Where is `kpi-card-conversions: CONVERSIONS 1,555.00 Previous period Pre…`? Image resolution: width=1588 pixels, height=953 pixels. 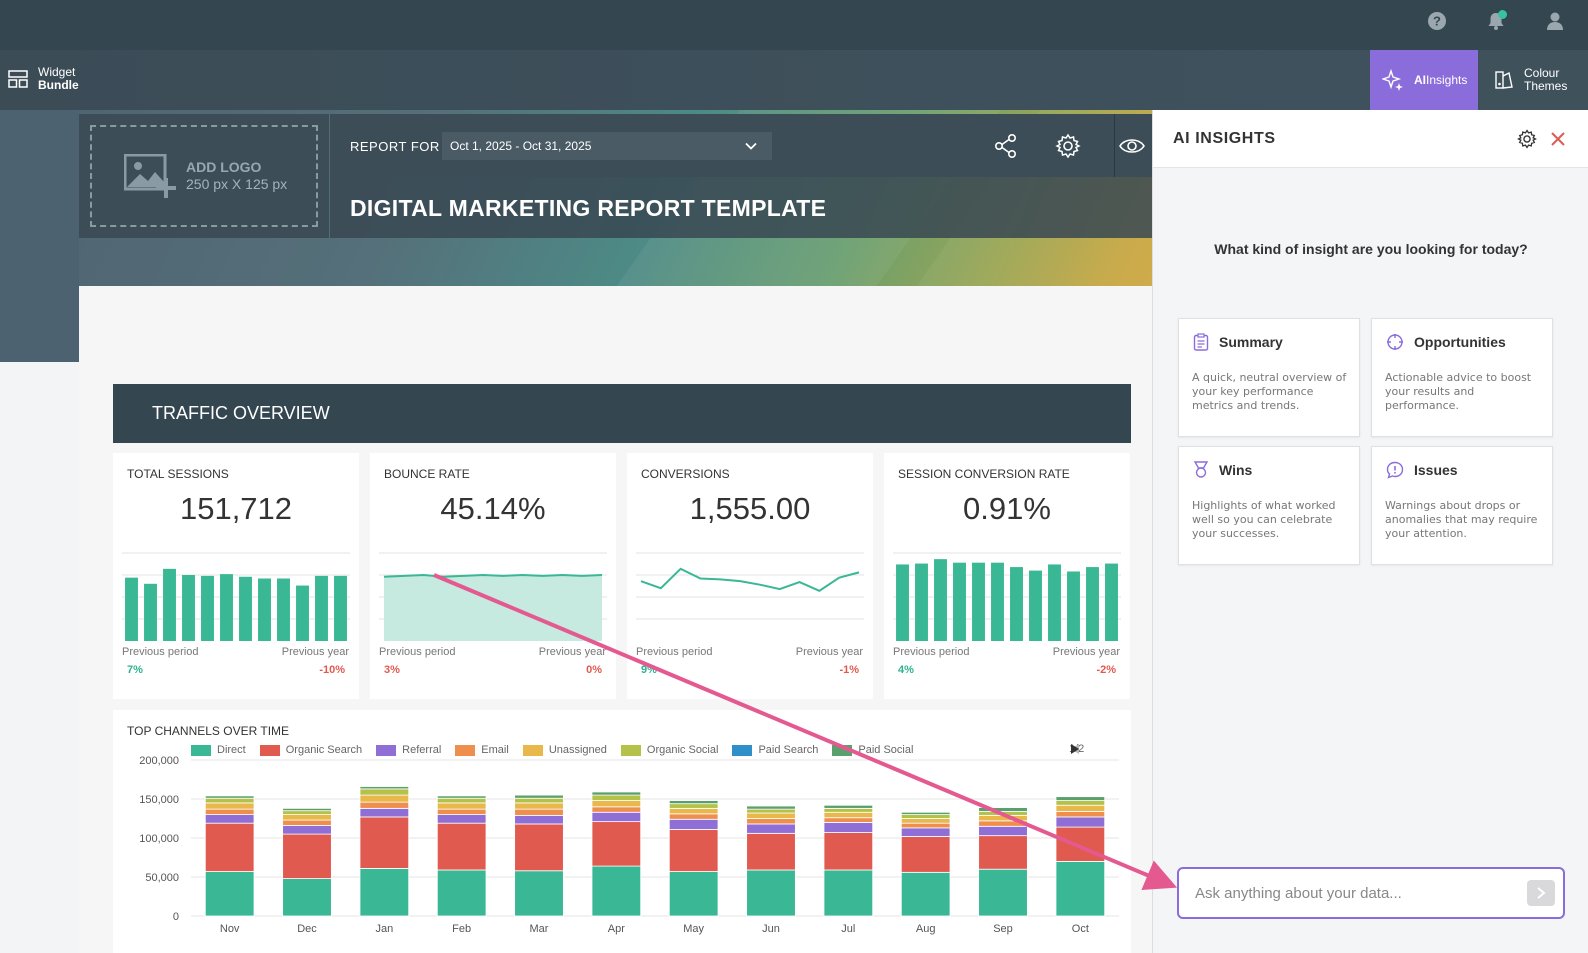
kpi-card-conversions: CONVERSIONS 1,555.00 Previous period Pre… is located at coordinates (750, 576).